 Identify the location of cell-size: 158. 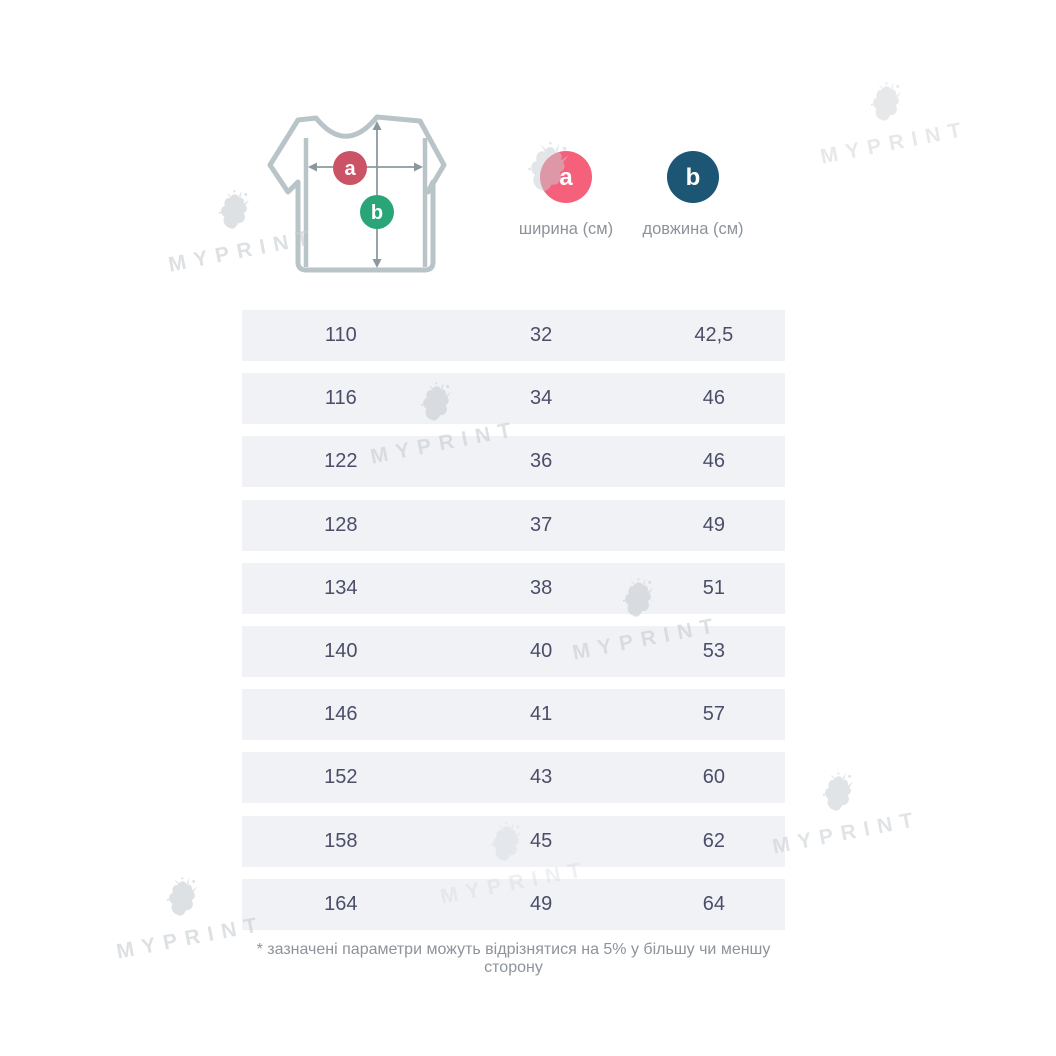
(341, 840).